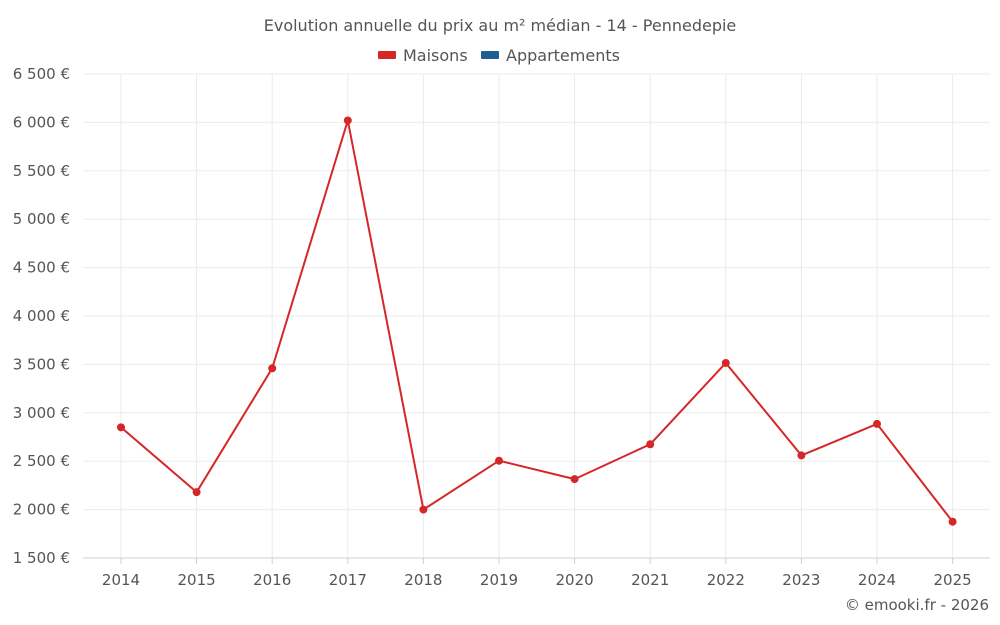  What do you see at coordinates (490, 55) in the screenshot?
I see `legend-swatch-appartements` at bounding box center [490, 55].